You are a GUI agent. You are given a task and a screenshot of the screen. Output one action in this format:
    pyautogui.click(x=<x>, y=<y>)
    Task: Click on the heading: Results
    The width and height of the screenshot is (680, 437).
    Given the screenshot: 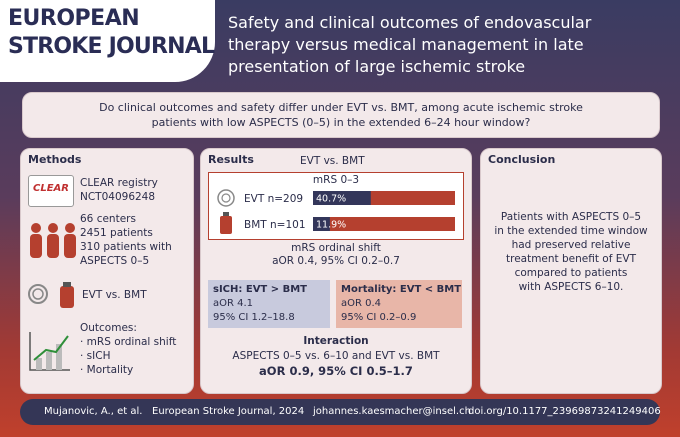 What is the action you would take?
    pyautogui.click(x=231, y=159)
    